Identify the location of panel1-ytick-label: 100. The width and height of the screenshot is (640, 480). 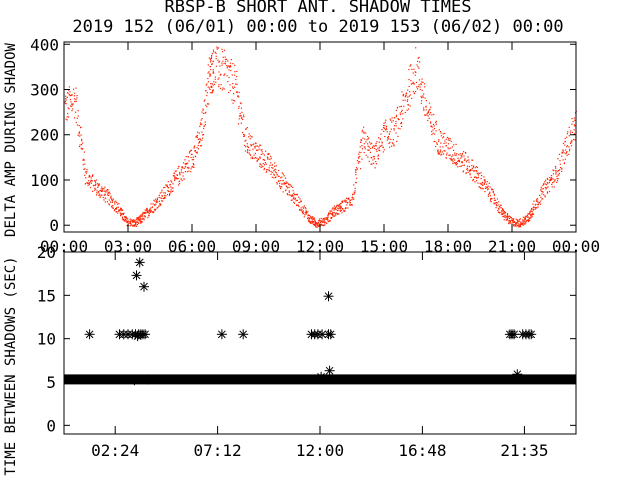
(44, 180).